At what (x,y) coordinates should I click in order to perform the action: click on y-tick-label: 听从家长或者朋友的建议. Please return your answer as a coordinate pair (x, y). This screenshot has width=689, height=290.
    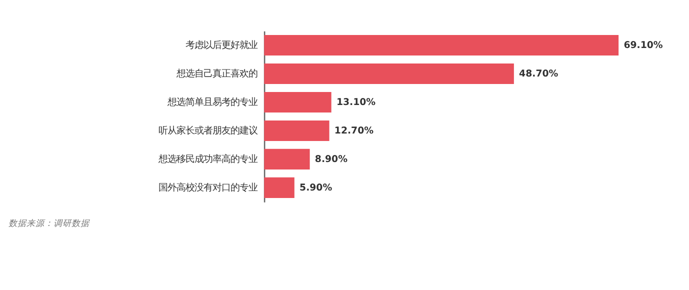
    Looking at the image, I should click on (208, 130).